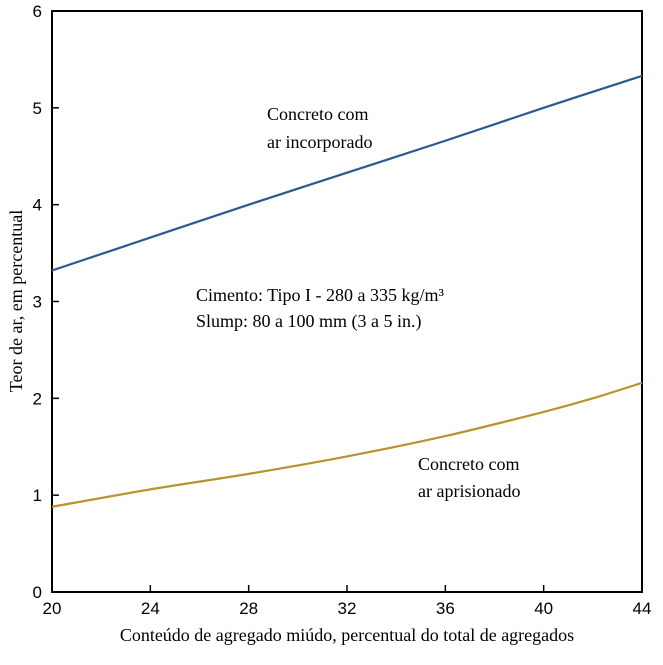 This screenshot has height=665, width=663. What do you see at coordinates (37, 592) in the screenshot?
I see `y-tick-label: 0` at bounding box center [37, 592].